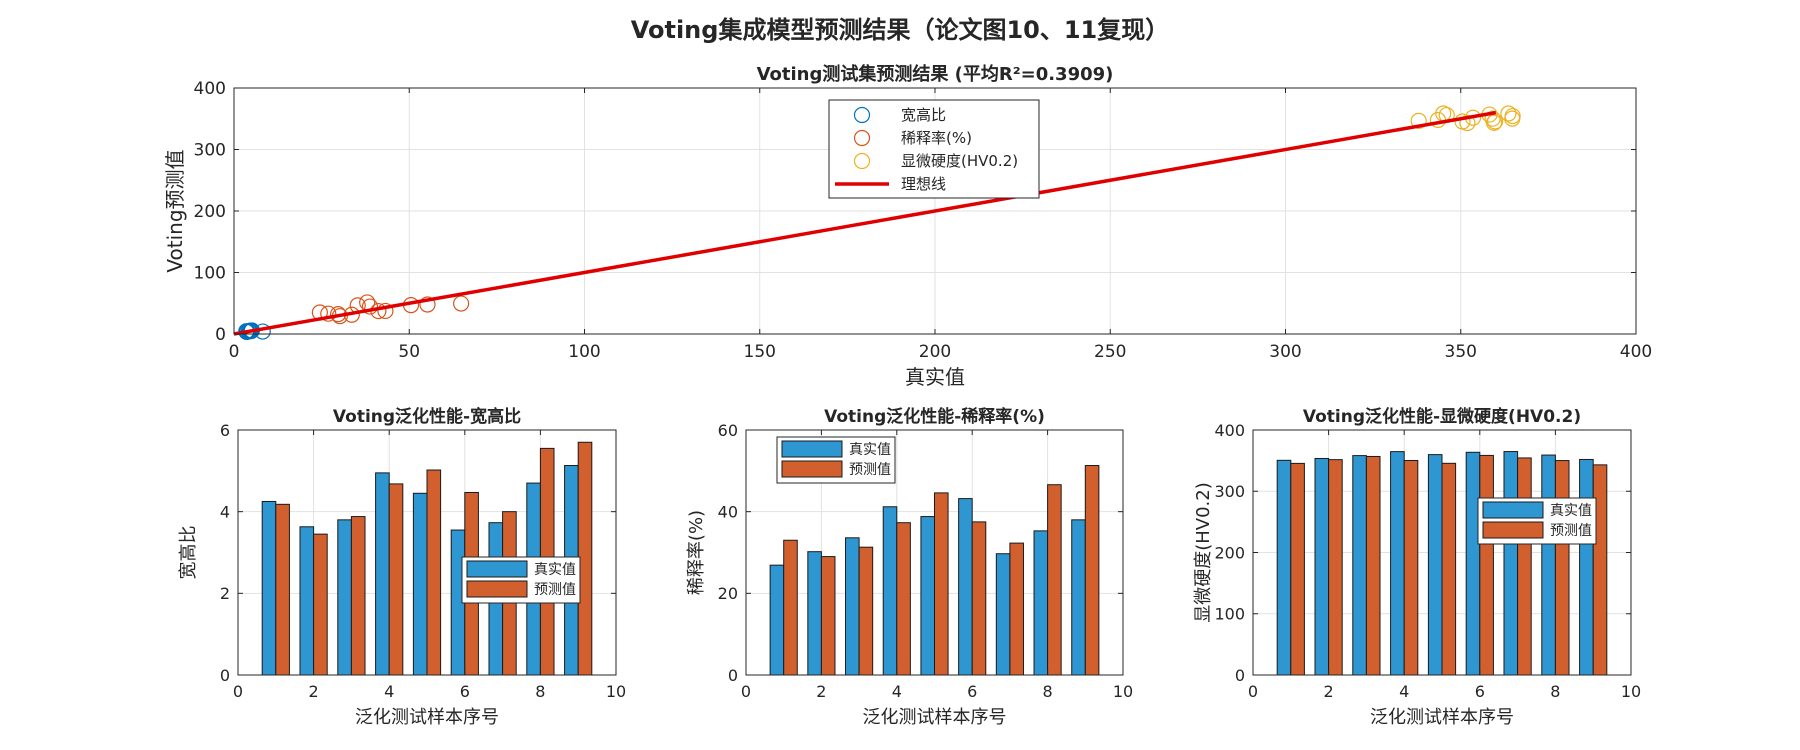 The width and height of the screenshot is (1800, 750). What do you see at coordinates (923, 115) in the screenshot?
I see `legend-label: 宽高比` at bounding box center [923, 115].